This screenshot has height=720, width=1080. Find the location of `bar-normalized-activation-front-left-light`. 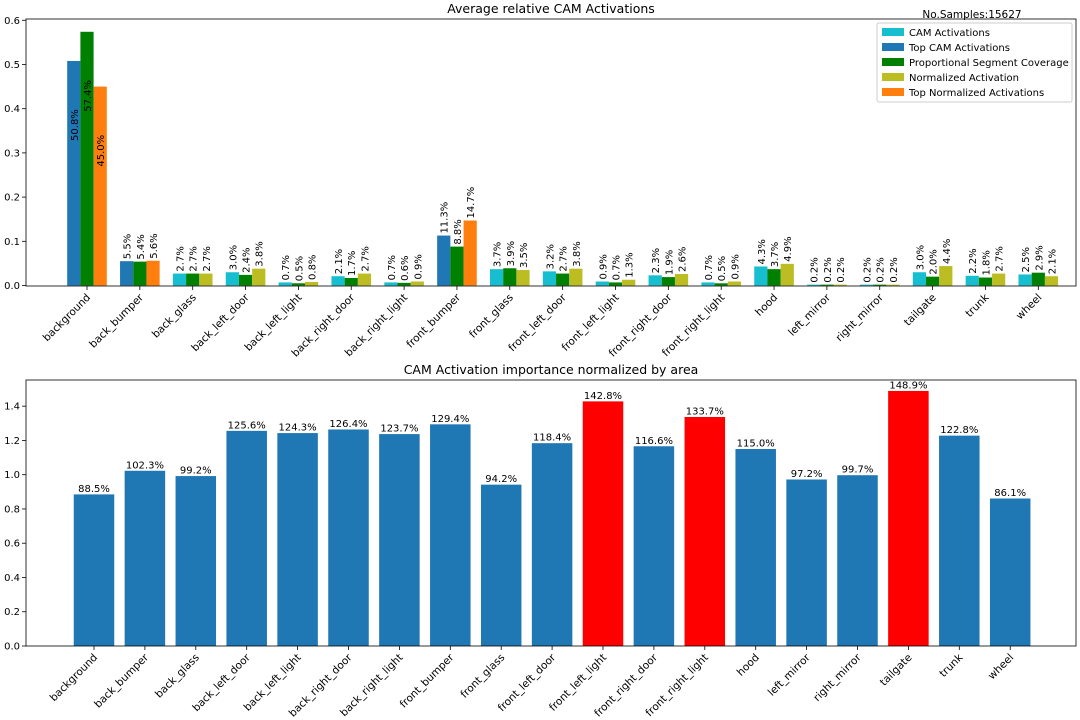

bar-normalized-activation-front-left-light is located at coordinates (629, 282).